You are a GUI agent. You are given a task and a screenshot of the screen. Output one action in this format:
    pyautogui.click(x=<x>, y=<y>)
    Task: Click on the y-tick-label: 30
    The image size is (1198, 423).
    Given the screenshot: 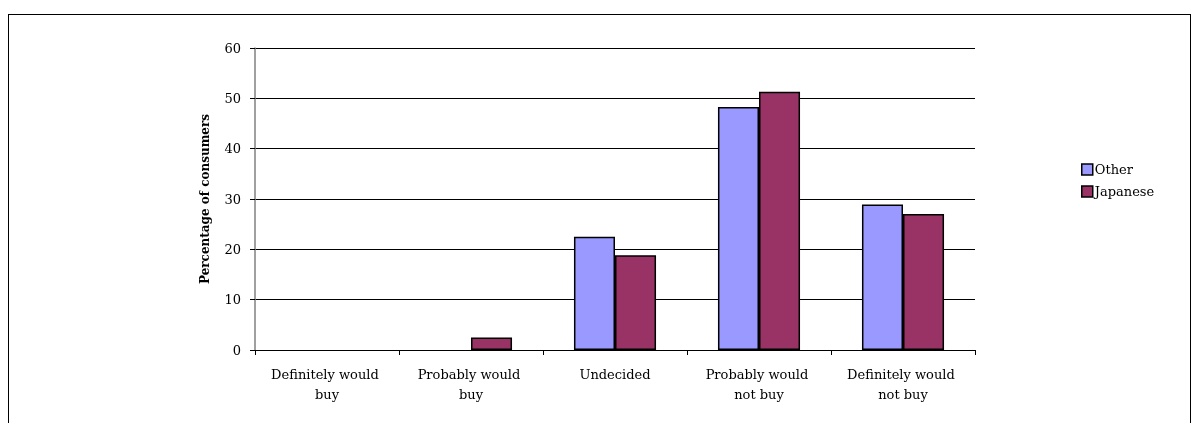 What is the action you would take?
    pyautogui.click(x=232, y=199)
    